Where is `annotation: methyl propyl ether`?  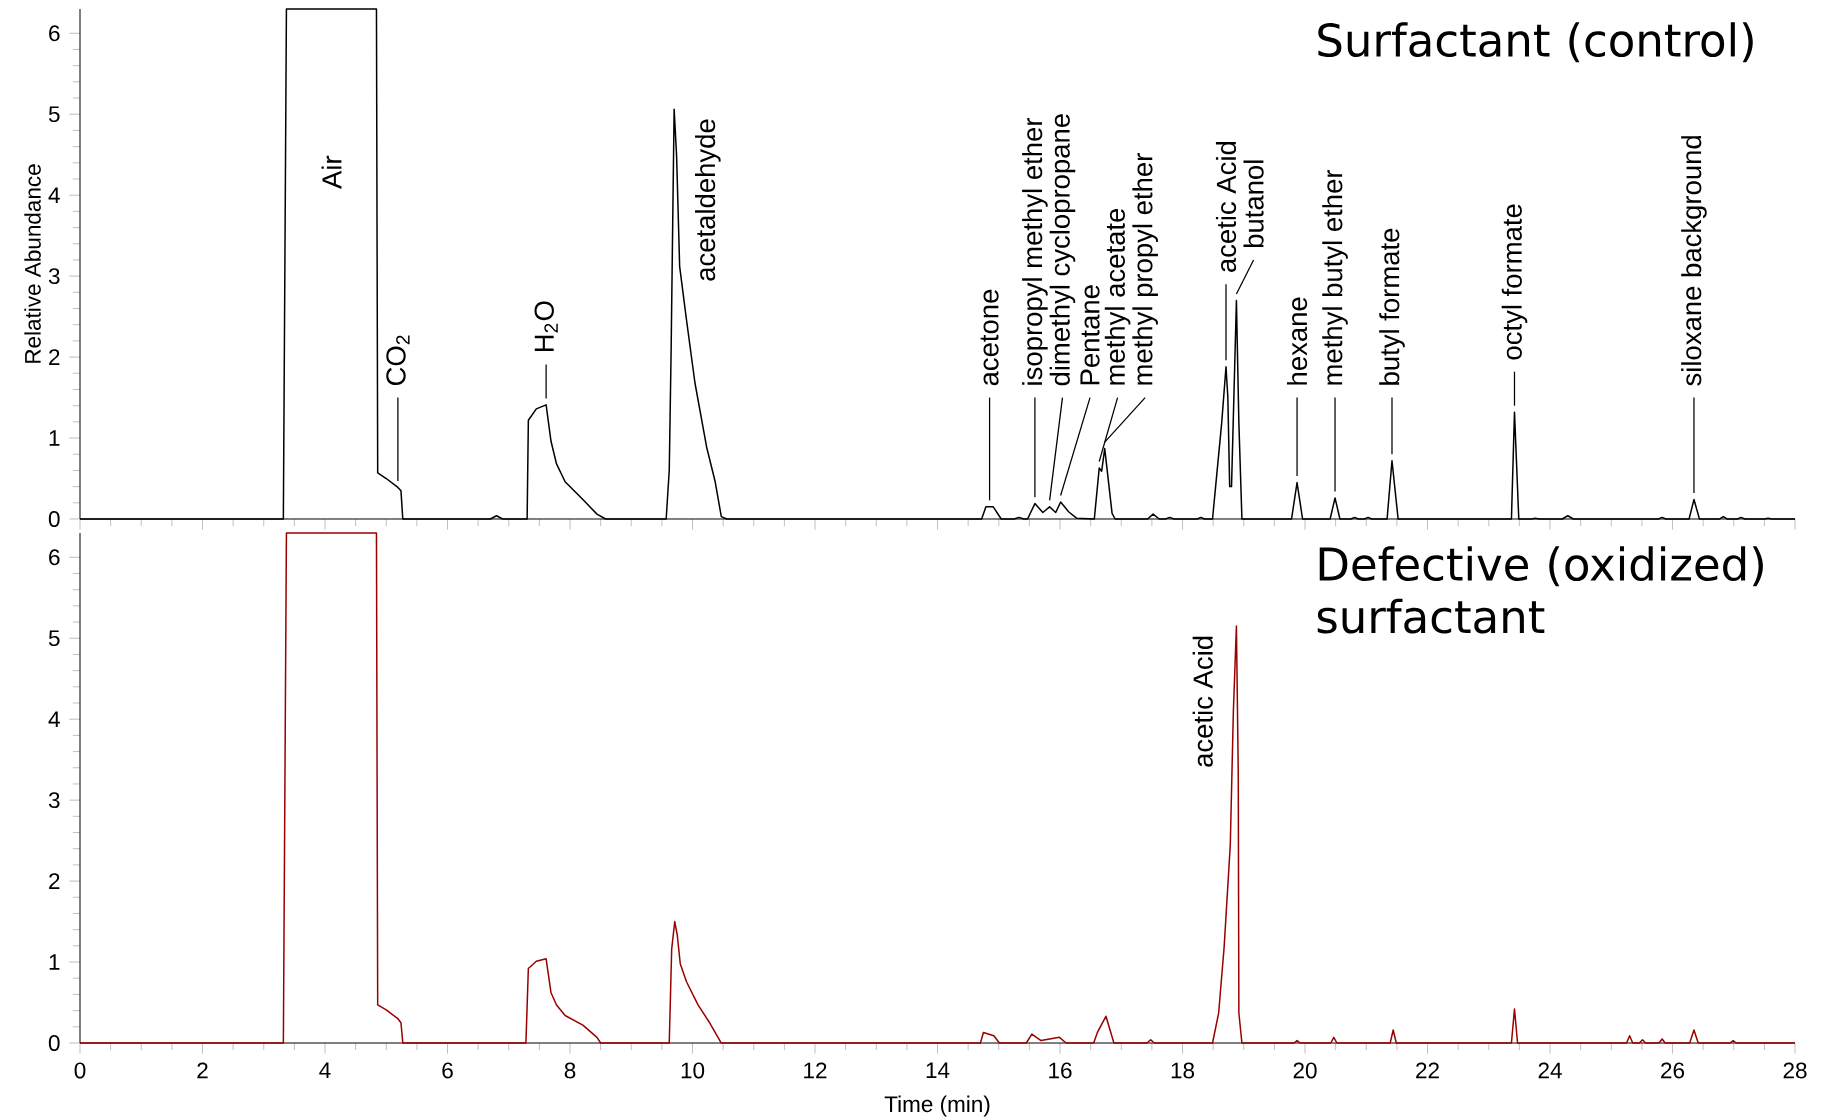 annotation: methyl propyl ether is located at coordinates (1145, 269).